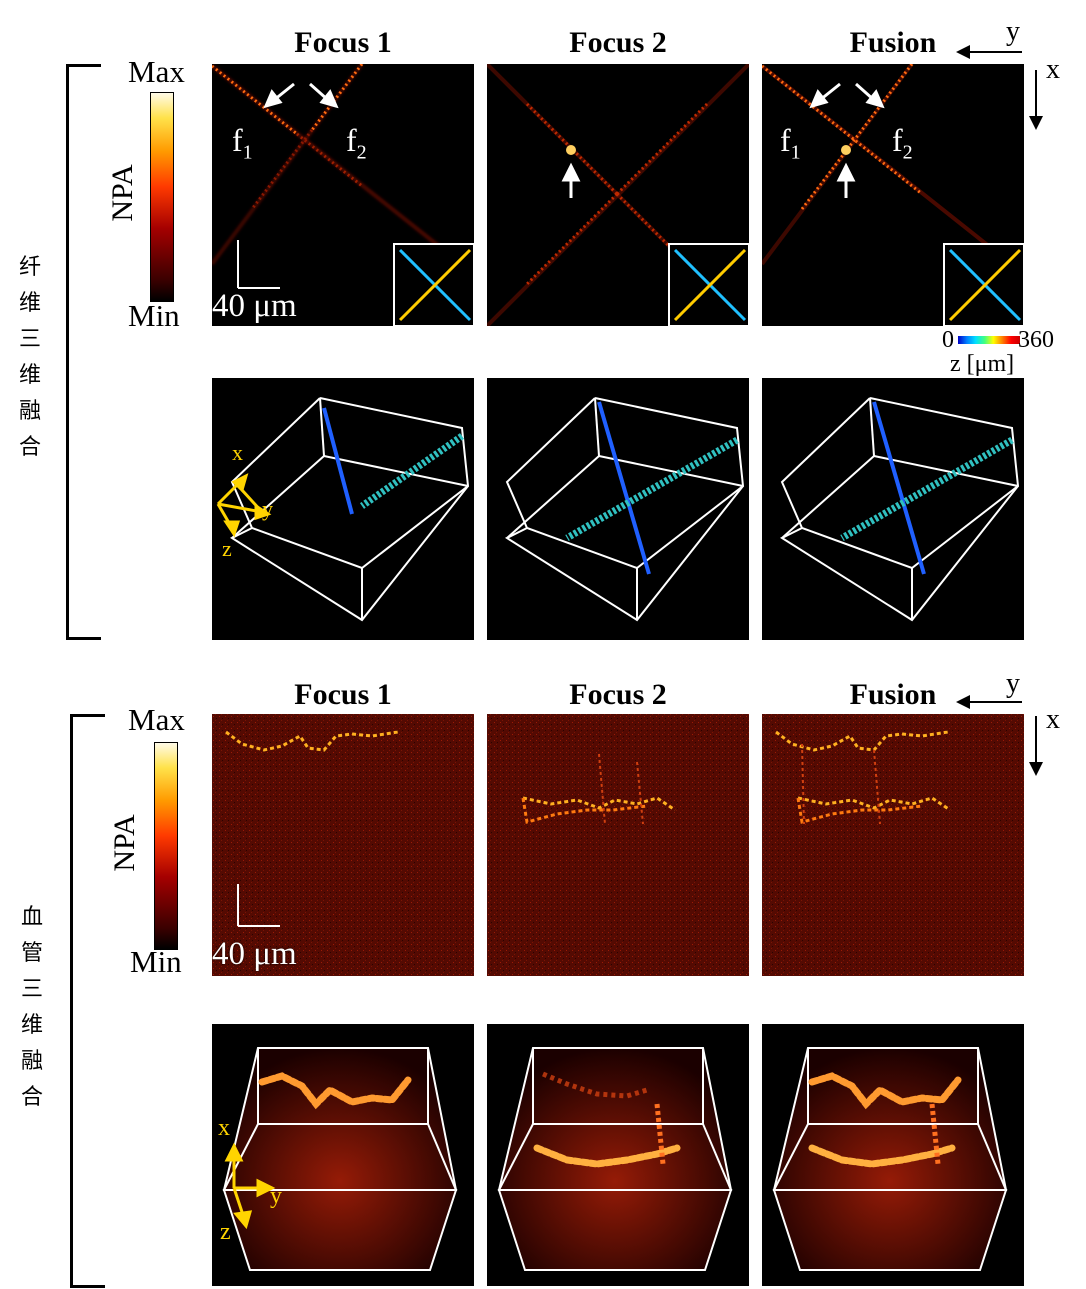 The width and height of the screenshot is (1086, 1289). Describe the element at coordinates (618, 845) in the screenshot. I see `vessel-focus2-projection` at that location.